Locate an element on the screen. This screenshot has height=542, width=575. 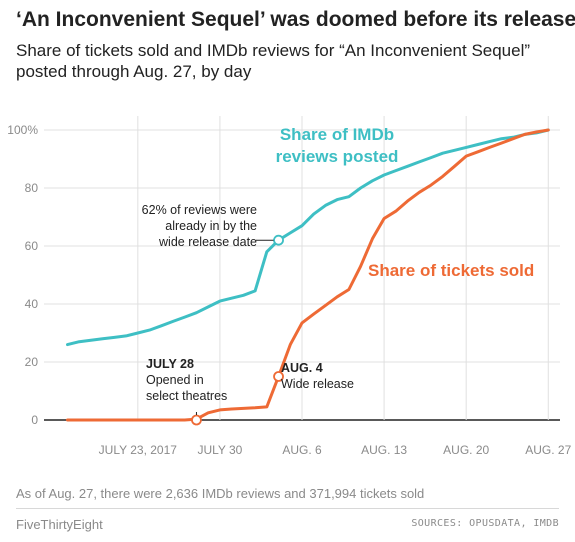
series-label-reviews: Share of IMDb is located at coordinates (337, 134).